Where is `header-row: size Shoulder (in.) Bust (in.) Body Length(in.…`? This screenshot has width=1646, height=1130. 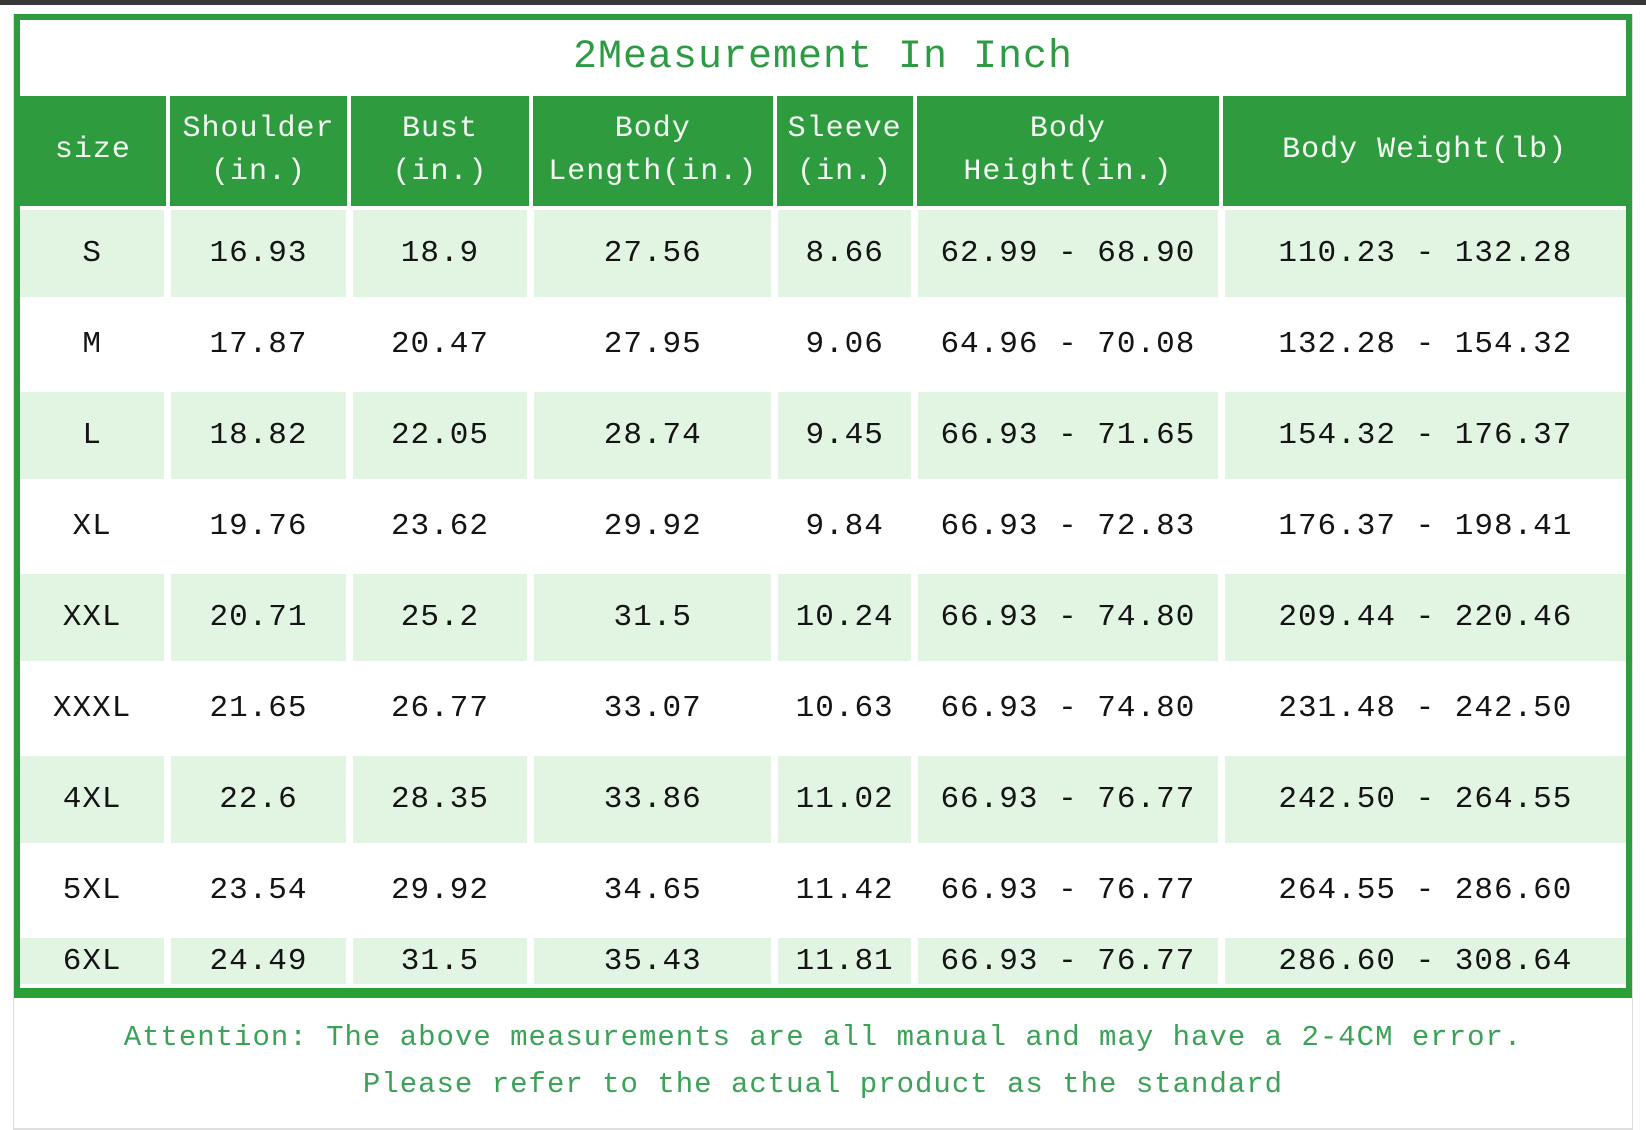
header-row: size Shoulder (in.) Bust (in.) Body Length(in.… is located at coordinates (823, 152).